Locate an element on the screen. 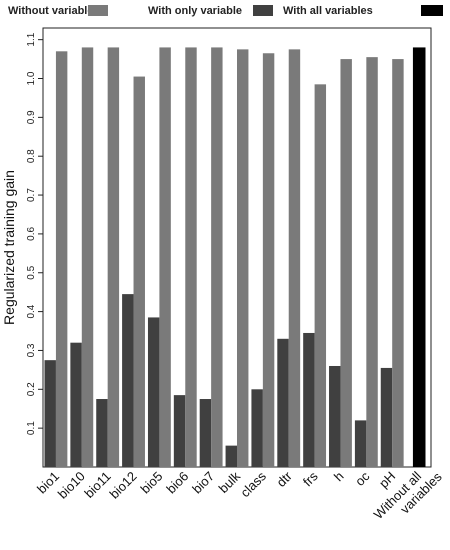  legend-label: With all variables is located at coordinates (328, 11).